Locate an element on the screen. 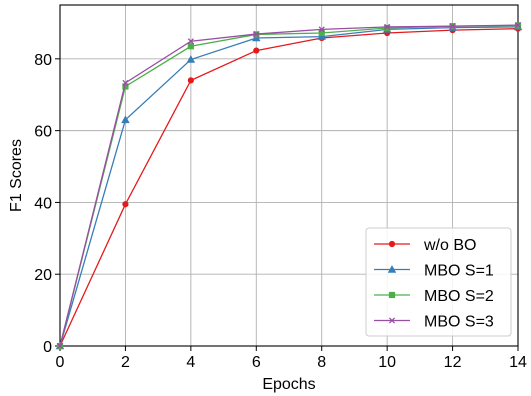 Image resolution: width=531 pixels, height=396 pixels. x-tick-label: 8 is located at coordinates (321, 362).